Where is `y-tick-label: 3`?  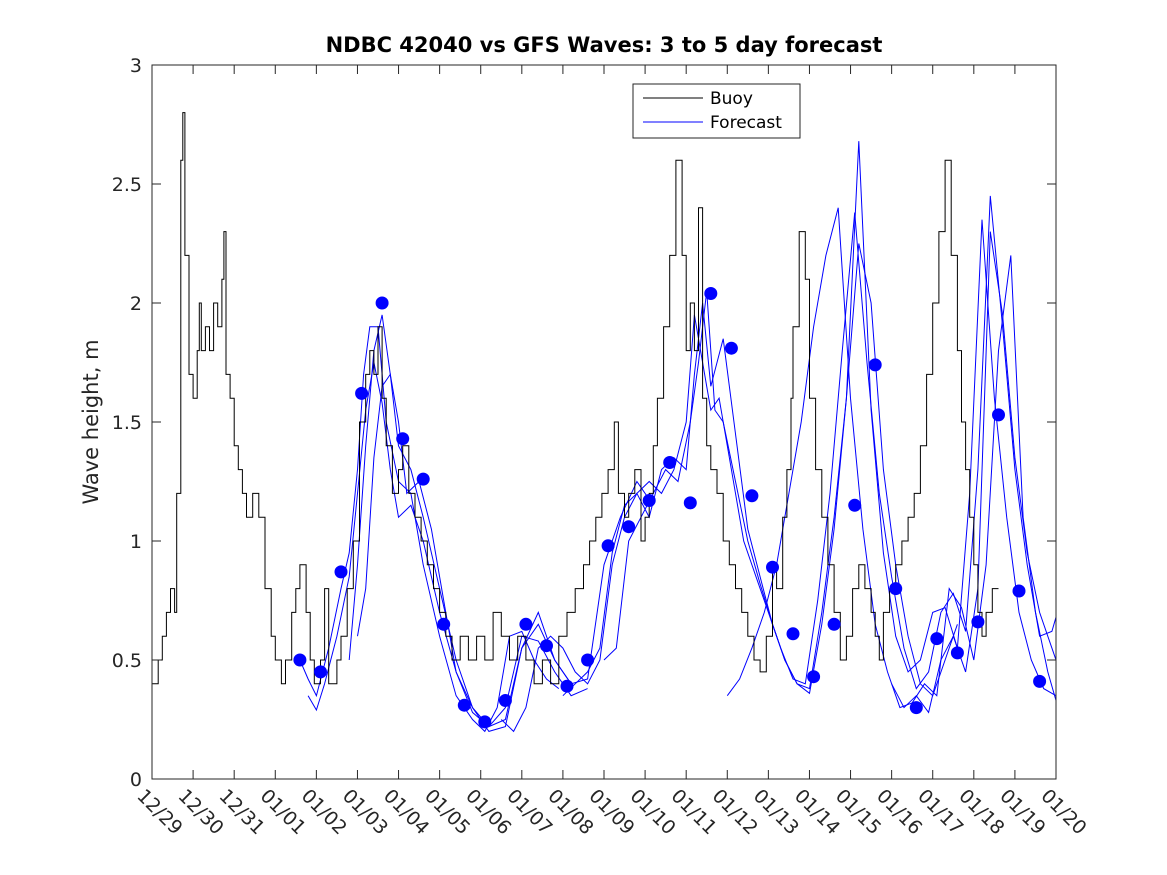
y-tick-label: 3 is located at coordinates (136, 66).